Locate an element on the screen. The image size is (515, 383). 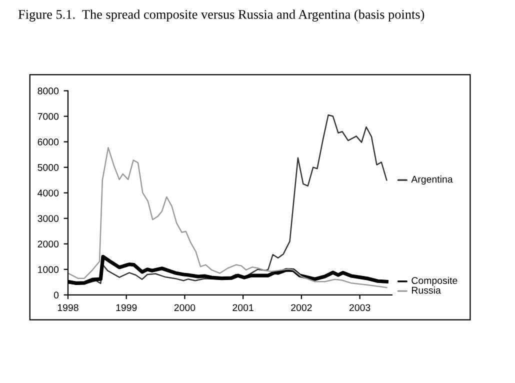
x-tick-label: 2000 is located at coordinates (185, 308).